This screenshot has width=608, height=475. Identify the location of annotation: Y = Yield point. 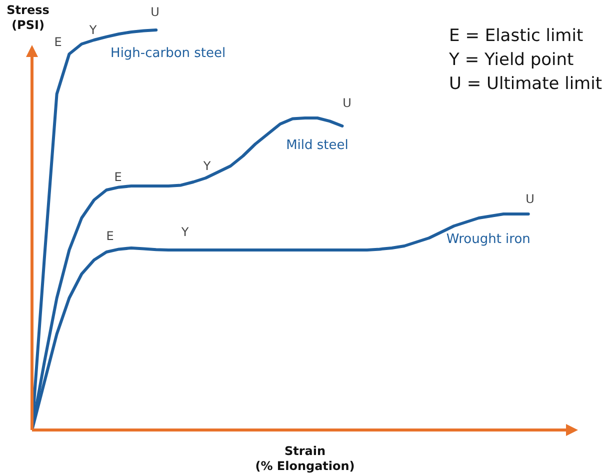
(512, 60).